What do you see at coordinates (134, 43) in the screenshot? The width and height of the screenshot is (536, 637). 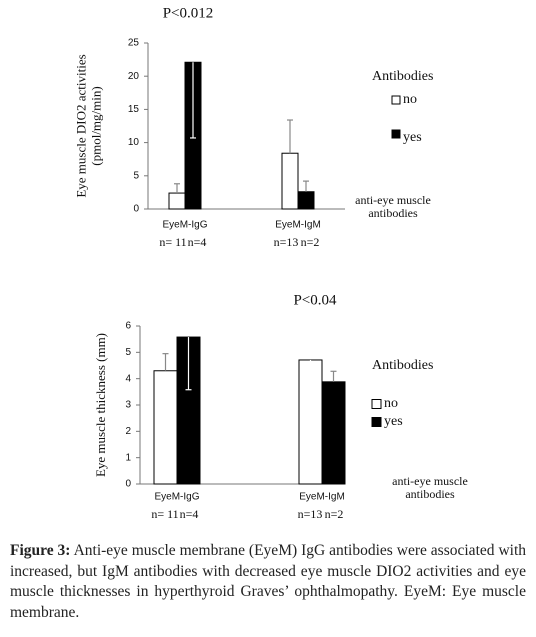 I see `y-tick-label: 25` at bounding box center [134, 43].